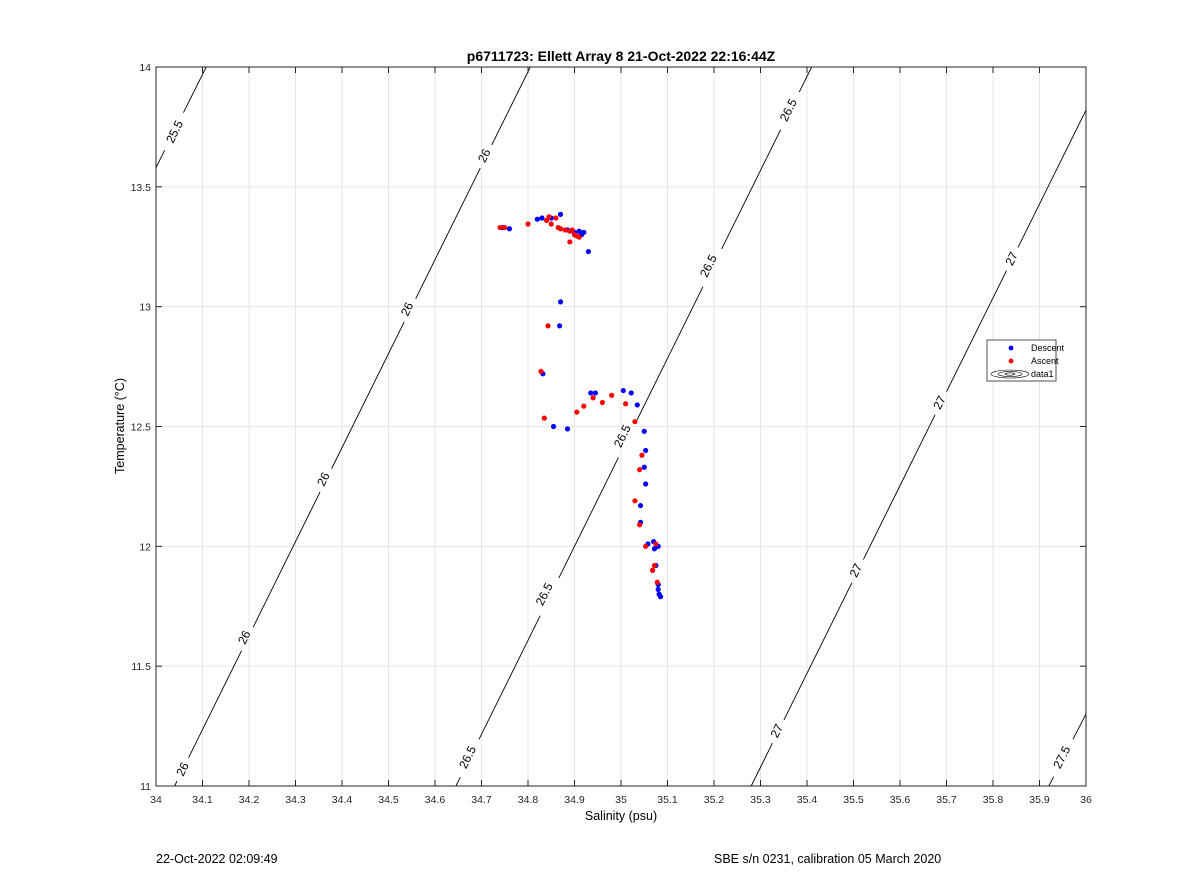  I want to click on y-tick-label: 13, so click(145, 308).